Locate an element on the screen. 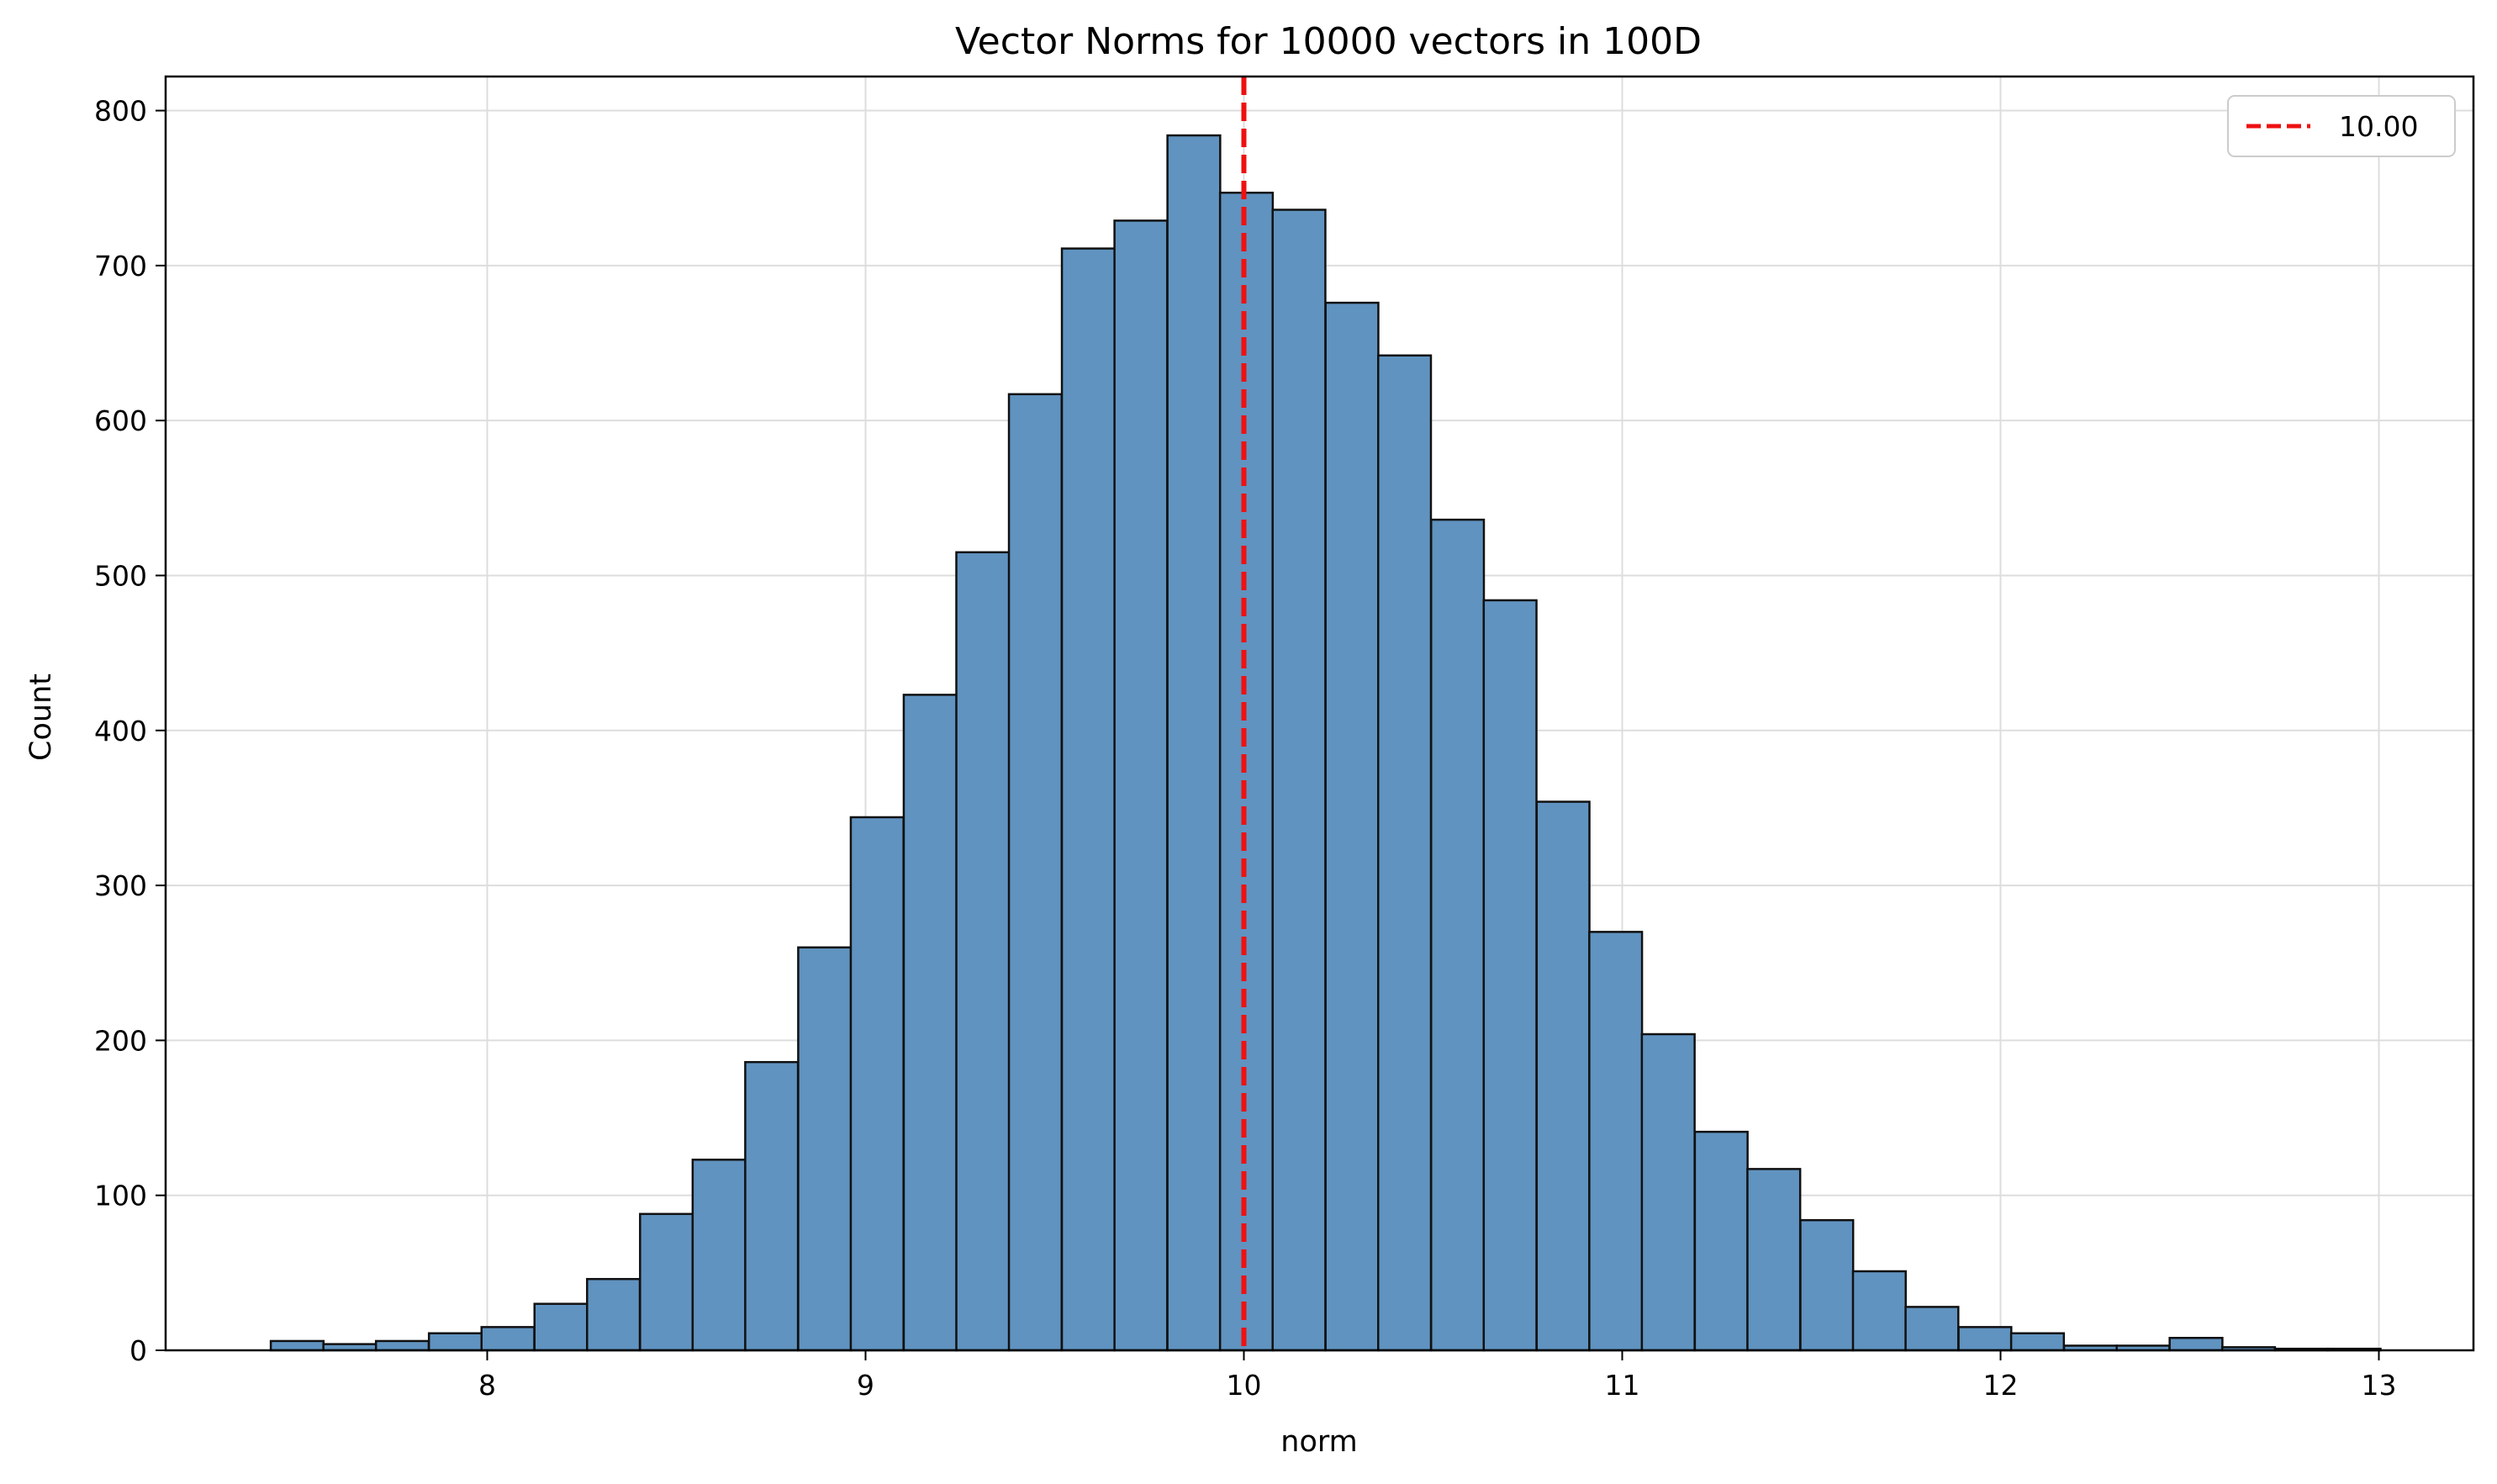 This screenshot has width=2497, height=1484. y-tick-label: 100 is located at coordinates (120, 1196).